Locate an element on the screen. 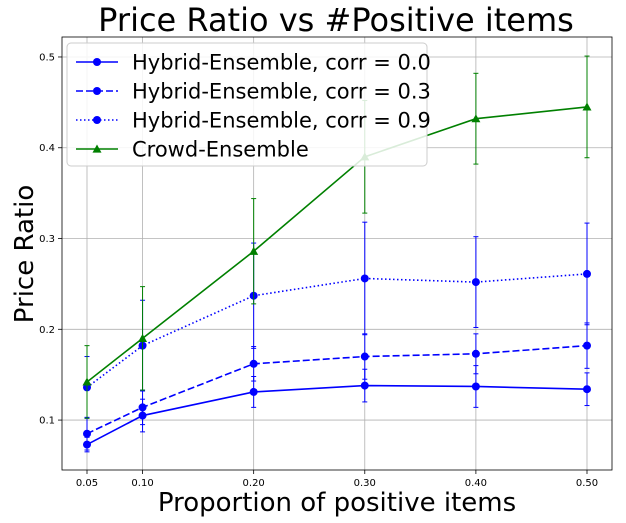 The image size is (626, 523). x-axis: 0.05 0.10 0.20 0.30 0.40 0.50 is located at coordinates (337, 479).